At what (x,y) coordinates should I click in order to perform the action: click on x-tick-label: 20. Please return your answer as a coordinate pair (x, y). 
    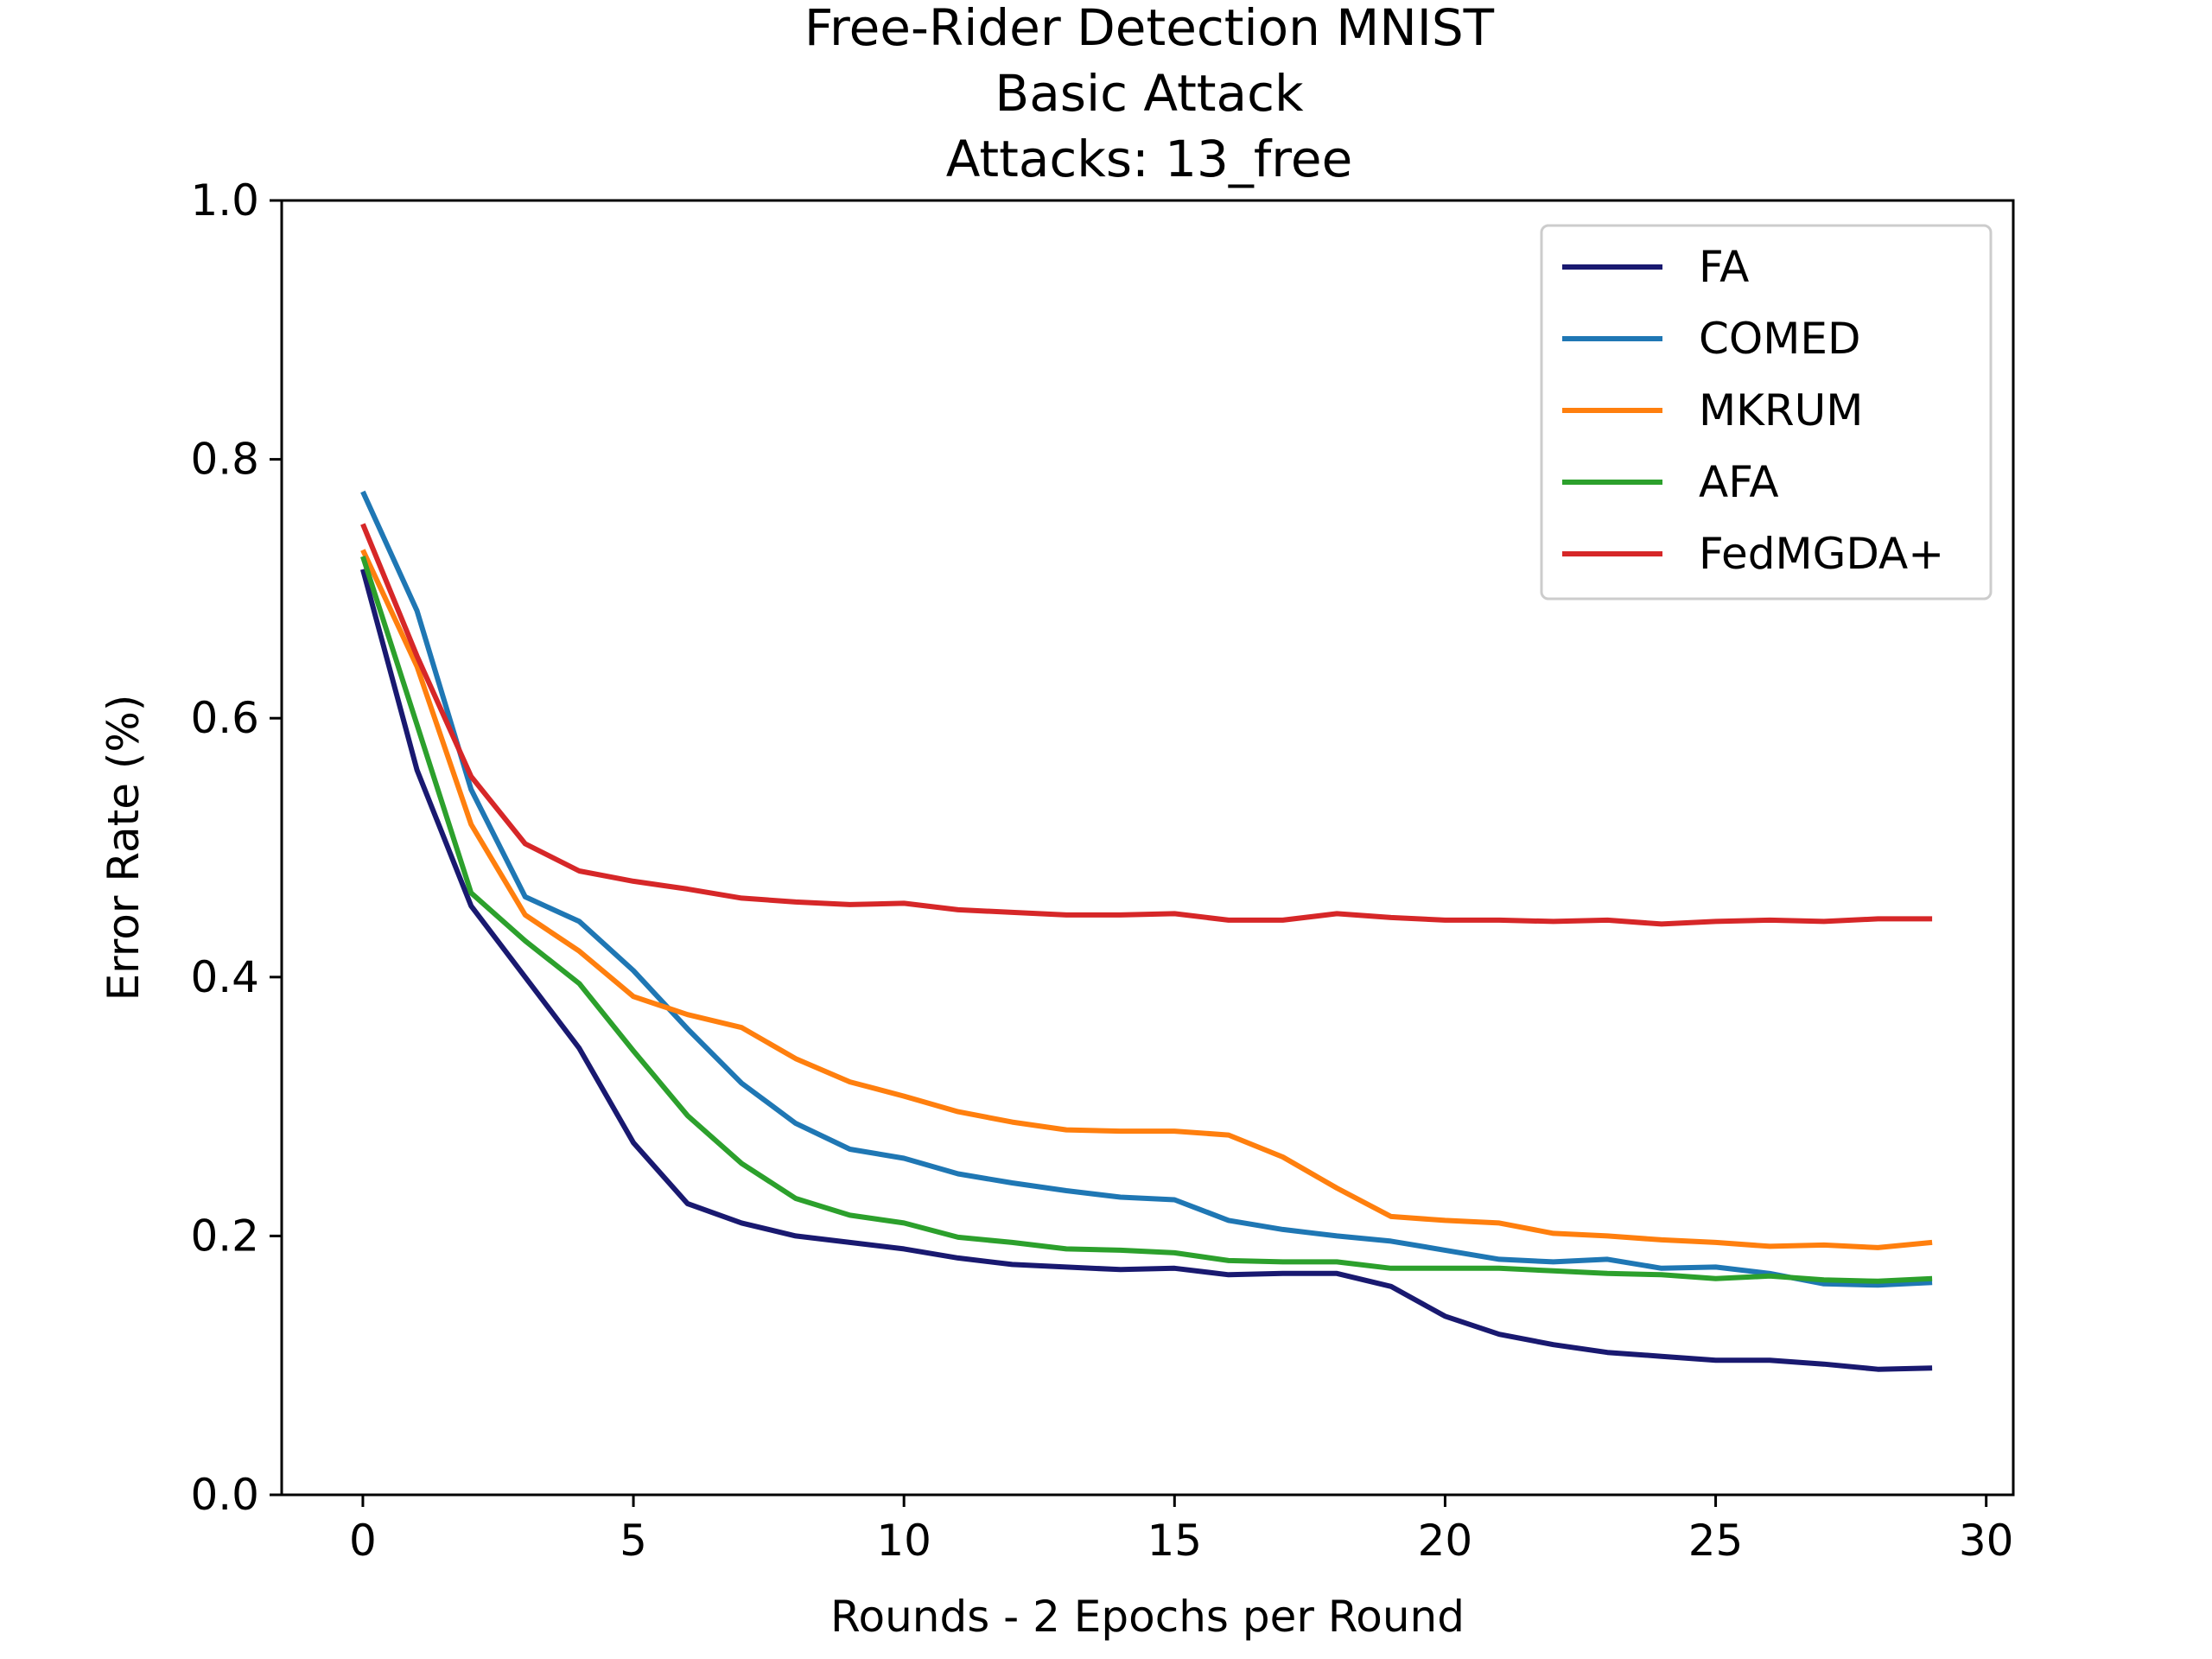
    Looking at the image, I should click on (1445, 1541).